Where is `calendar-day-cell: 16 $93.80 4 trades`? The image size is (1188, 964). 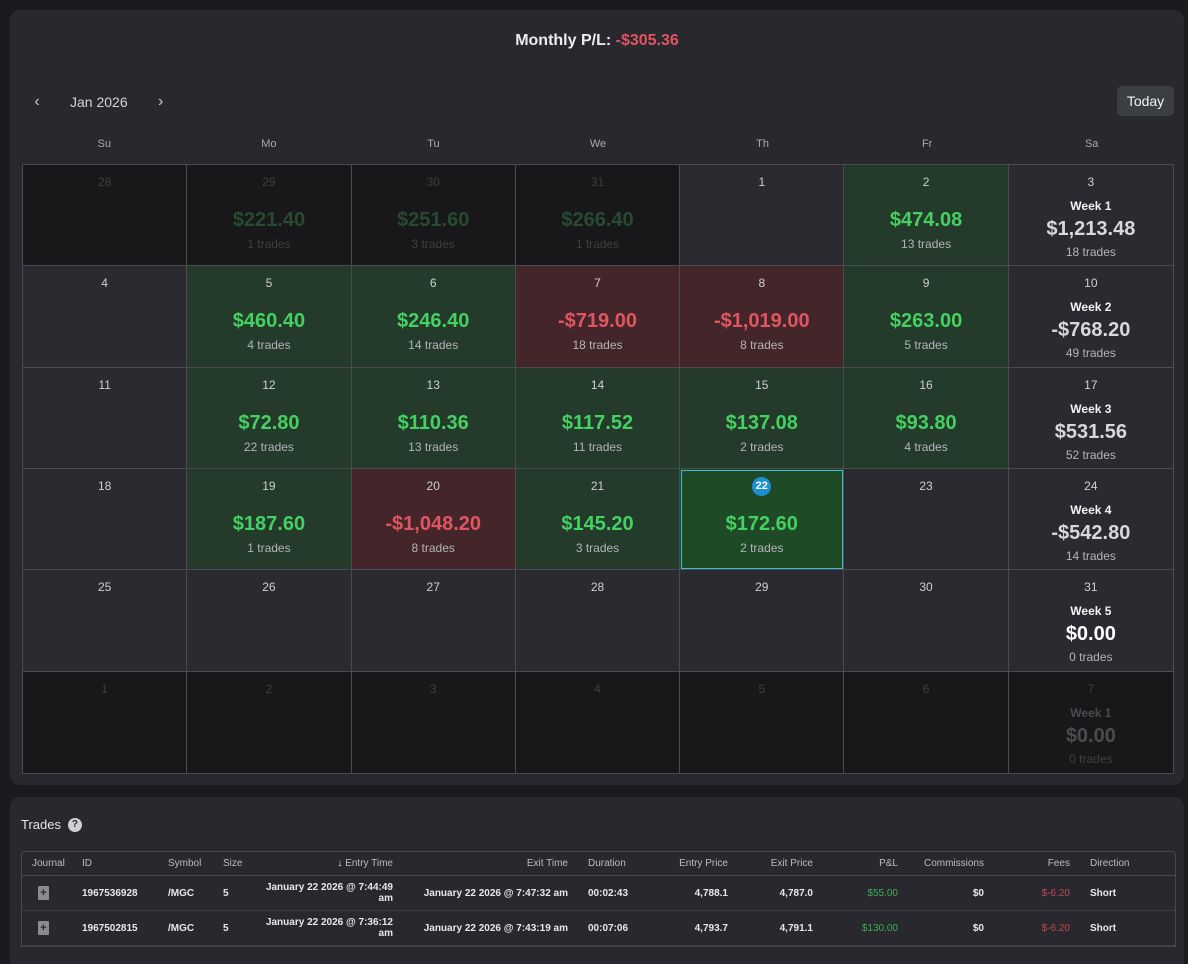 calendar-day-cell: 16 $93.80 4 trades is located at coordinates (926, 418).